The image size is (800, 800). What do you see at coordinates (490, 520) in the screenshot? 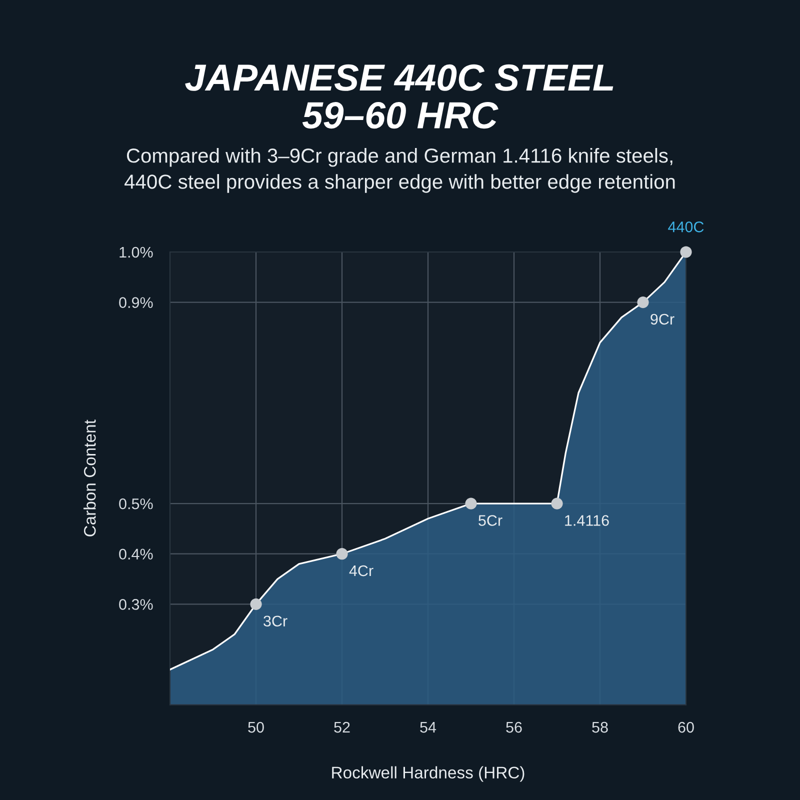
I see `annotation: 5Cr` at bounding box center [490, 520].